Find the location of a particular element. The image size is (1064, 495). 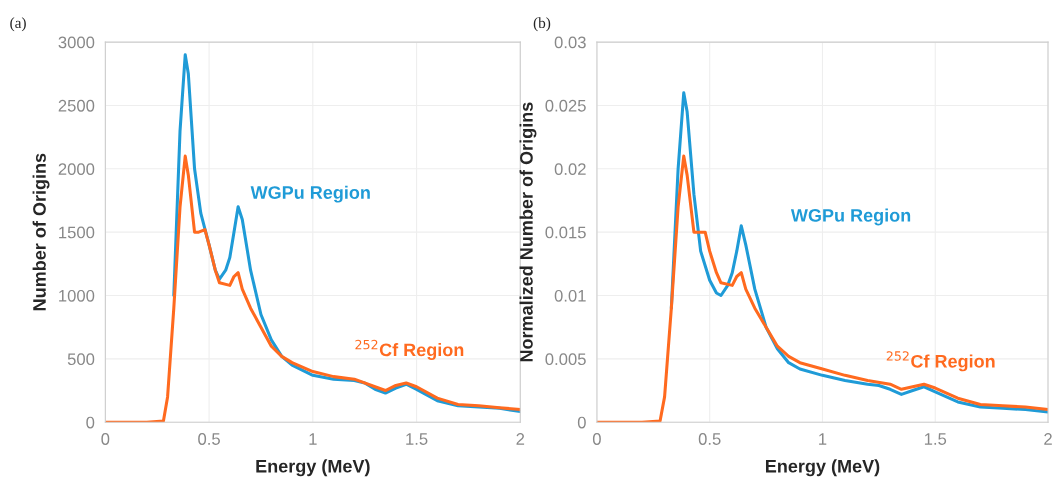

y-tick-label: 1000 is located at coordinates (77, 295).